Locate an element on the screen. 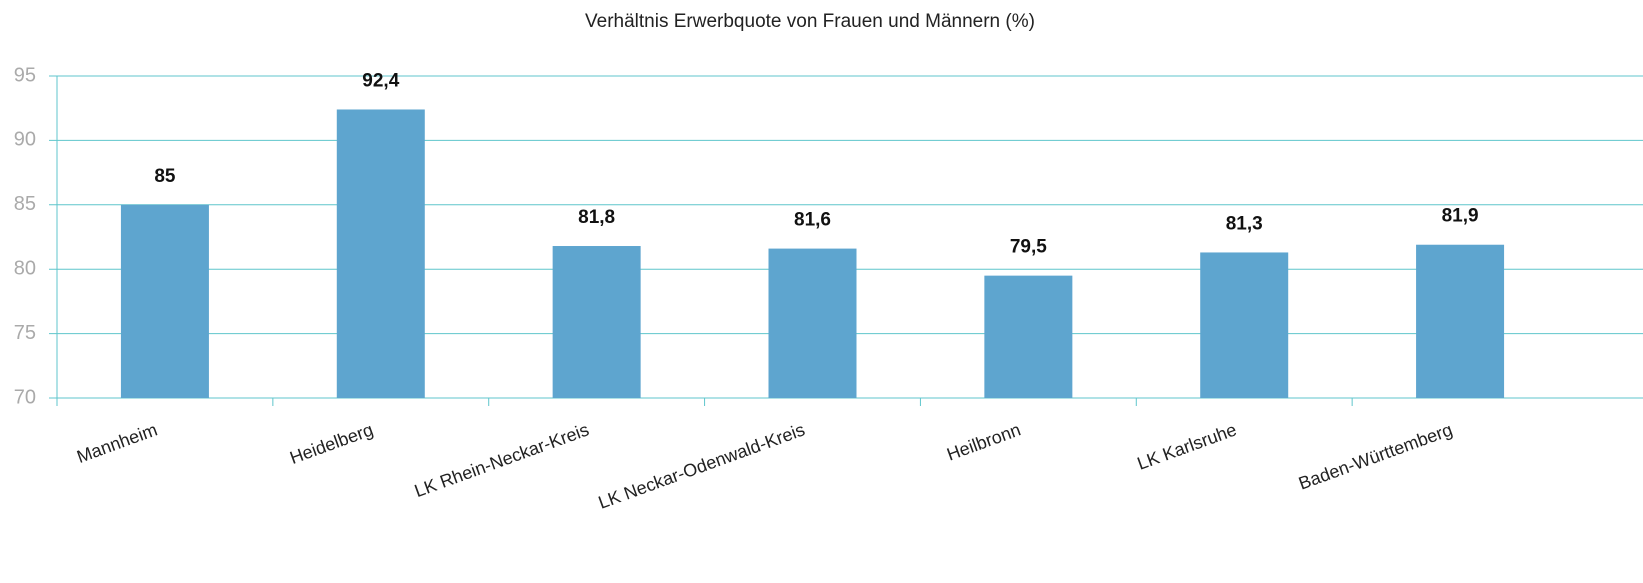  x-tick-label: Baden-Württemberg is located at coordinates (1375, 456).